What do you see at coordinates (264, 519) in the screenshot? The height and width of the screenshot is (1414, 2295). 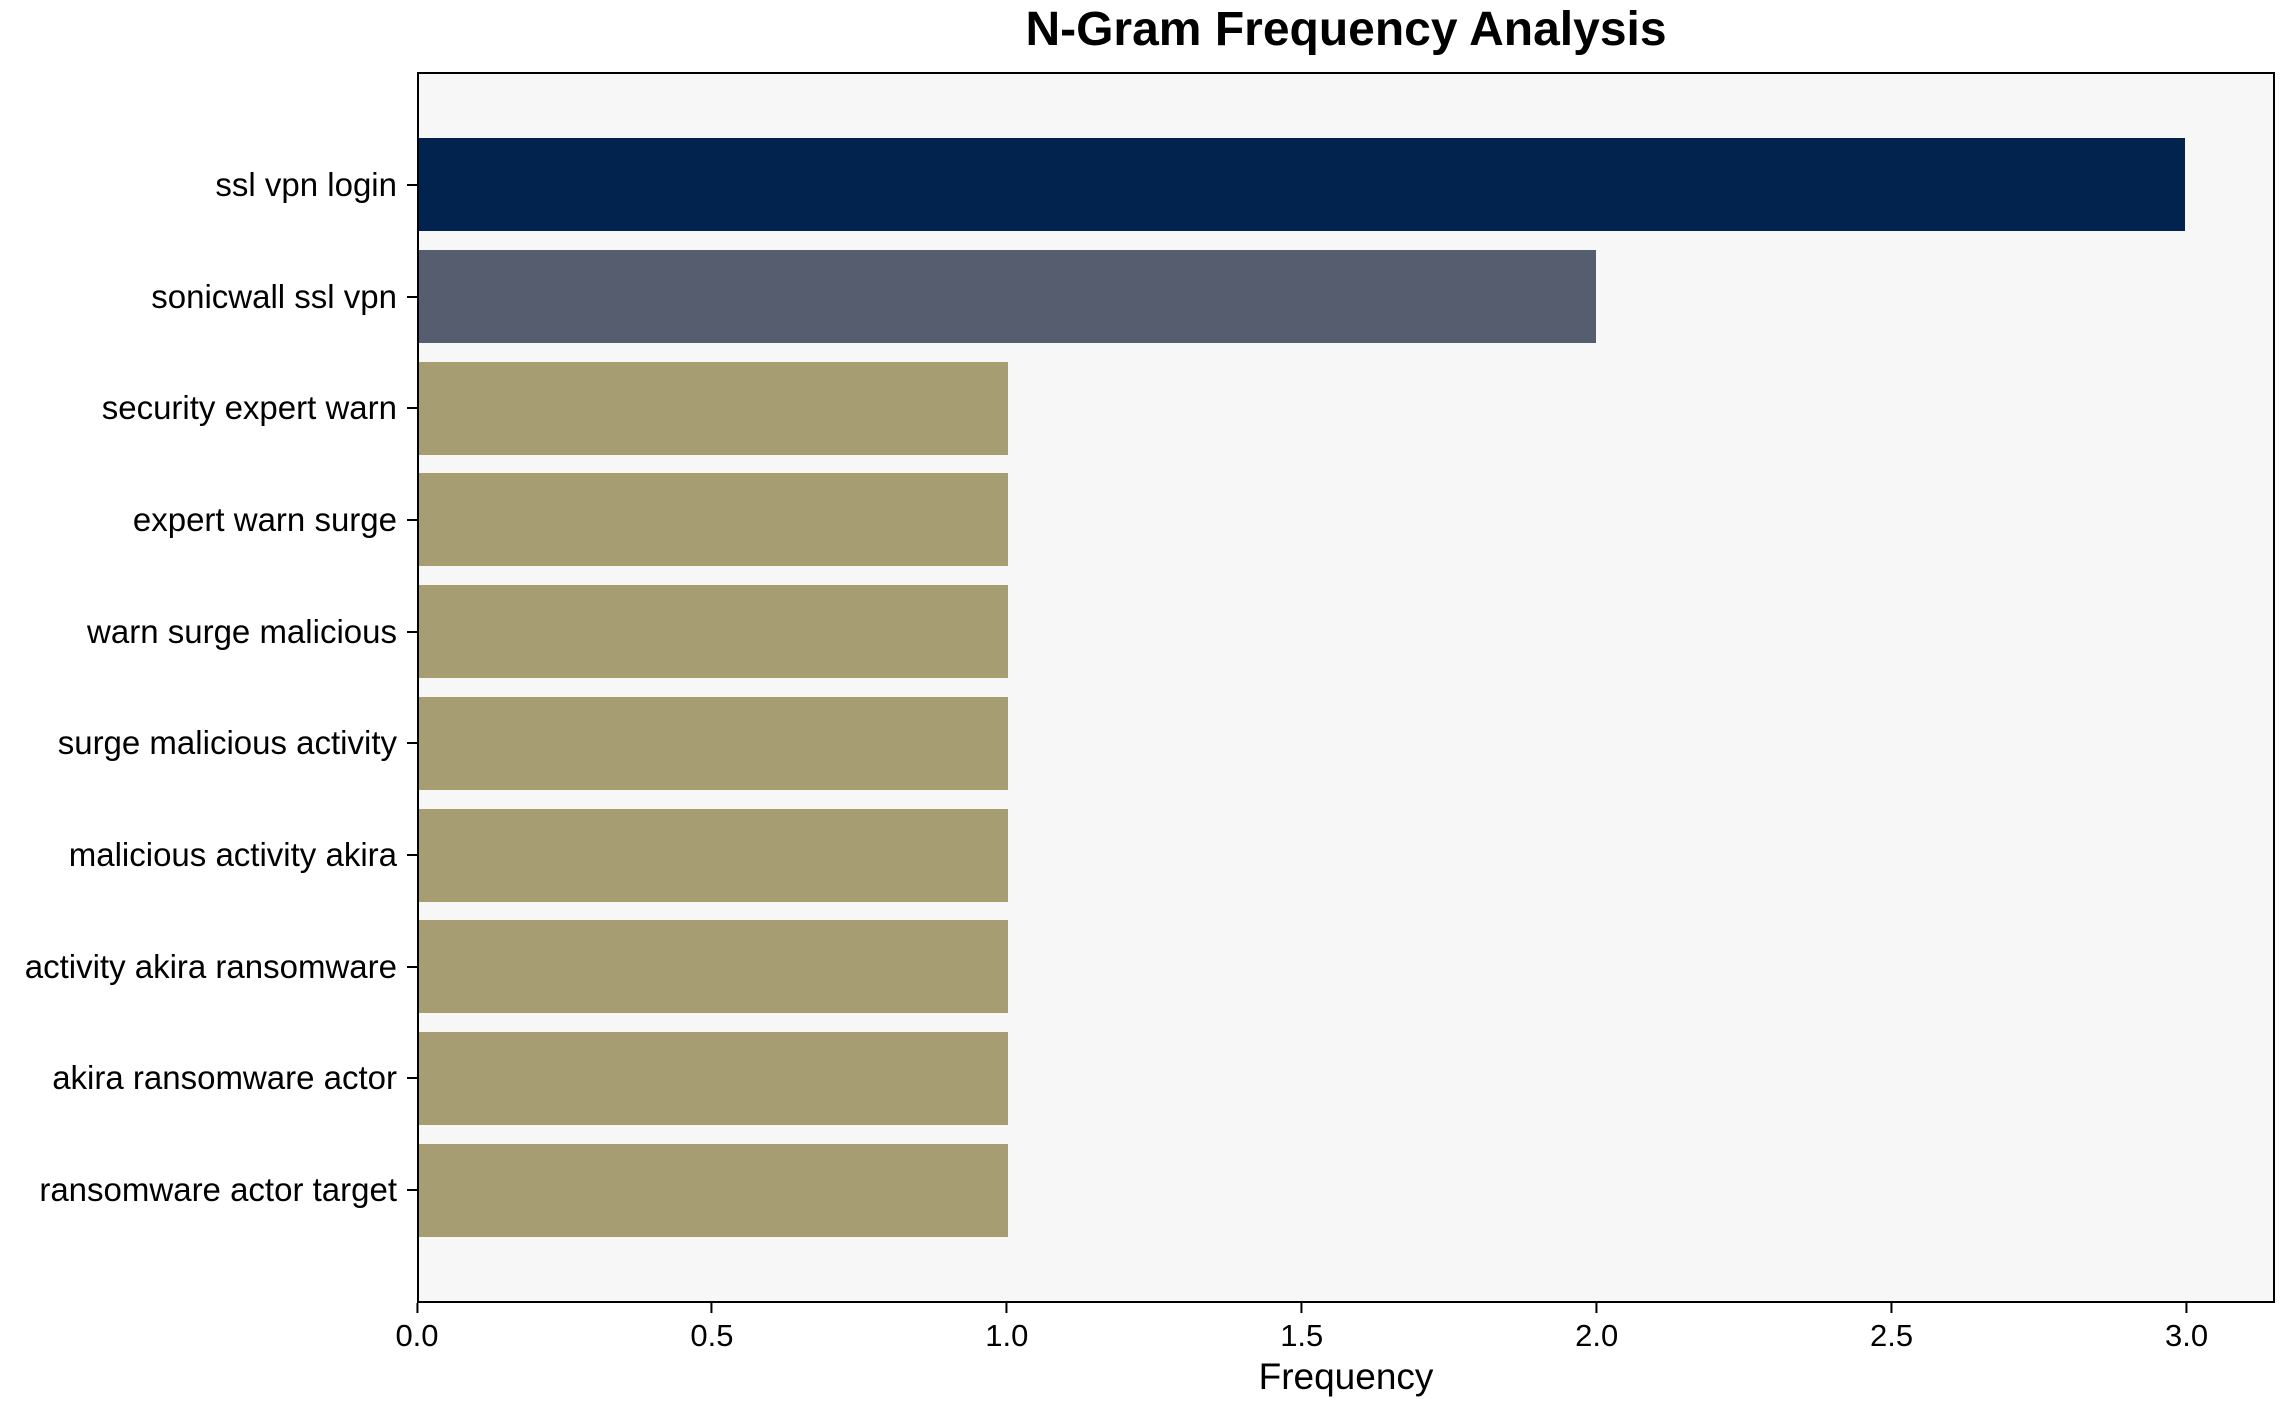 I see `y-axis-label: expert warn surge` at bounding box center [264, 519].